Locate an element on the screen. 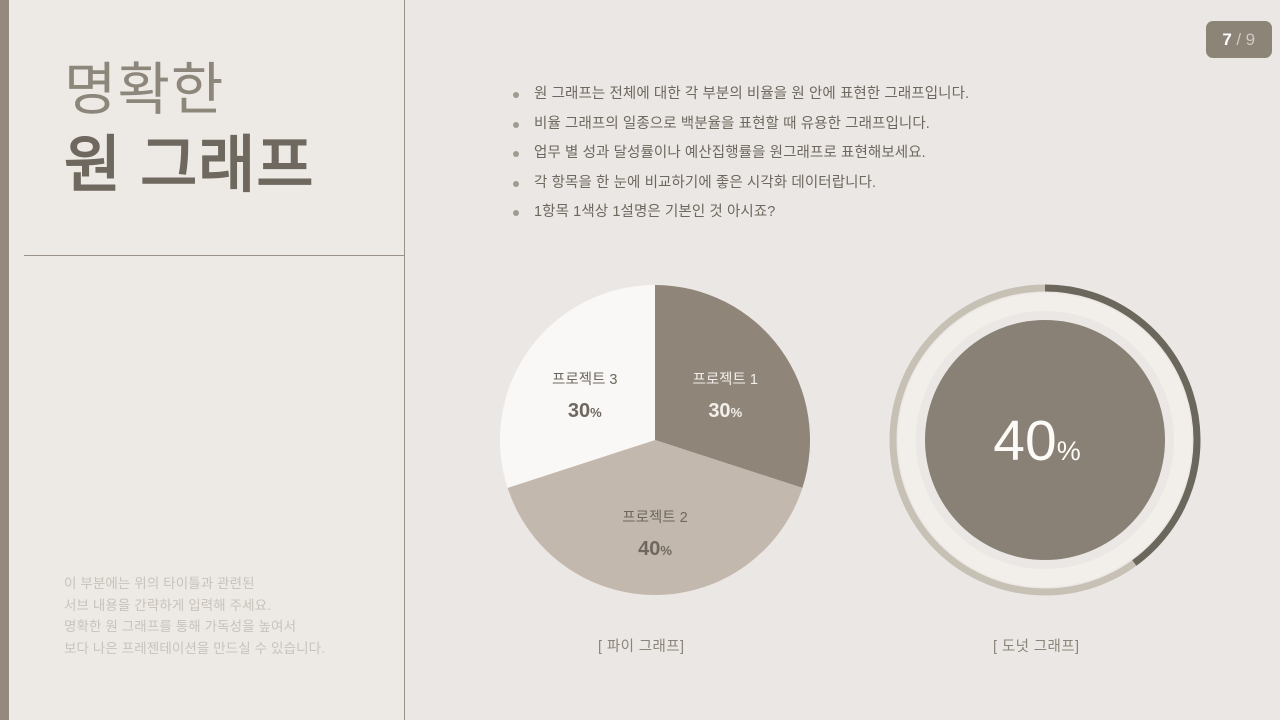 The image size is (1280, 720). list-item: 업무 별 성과 달성률이나 예산집행률을 원그래프로 표현해보세요. is located at coordinates (883, 156).